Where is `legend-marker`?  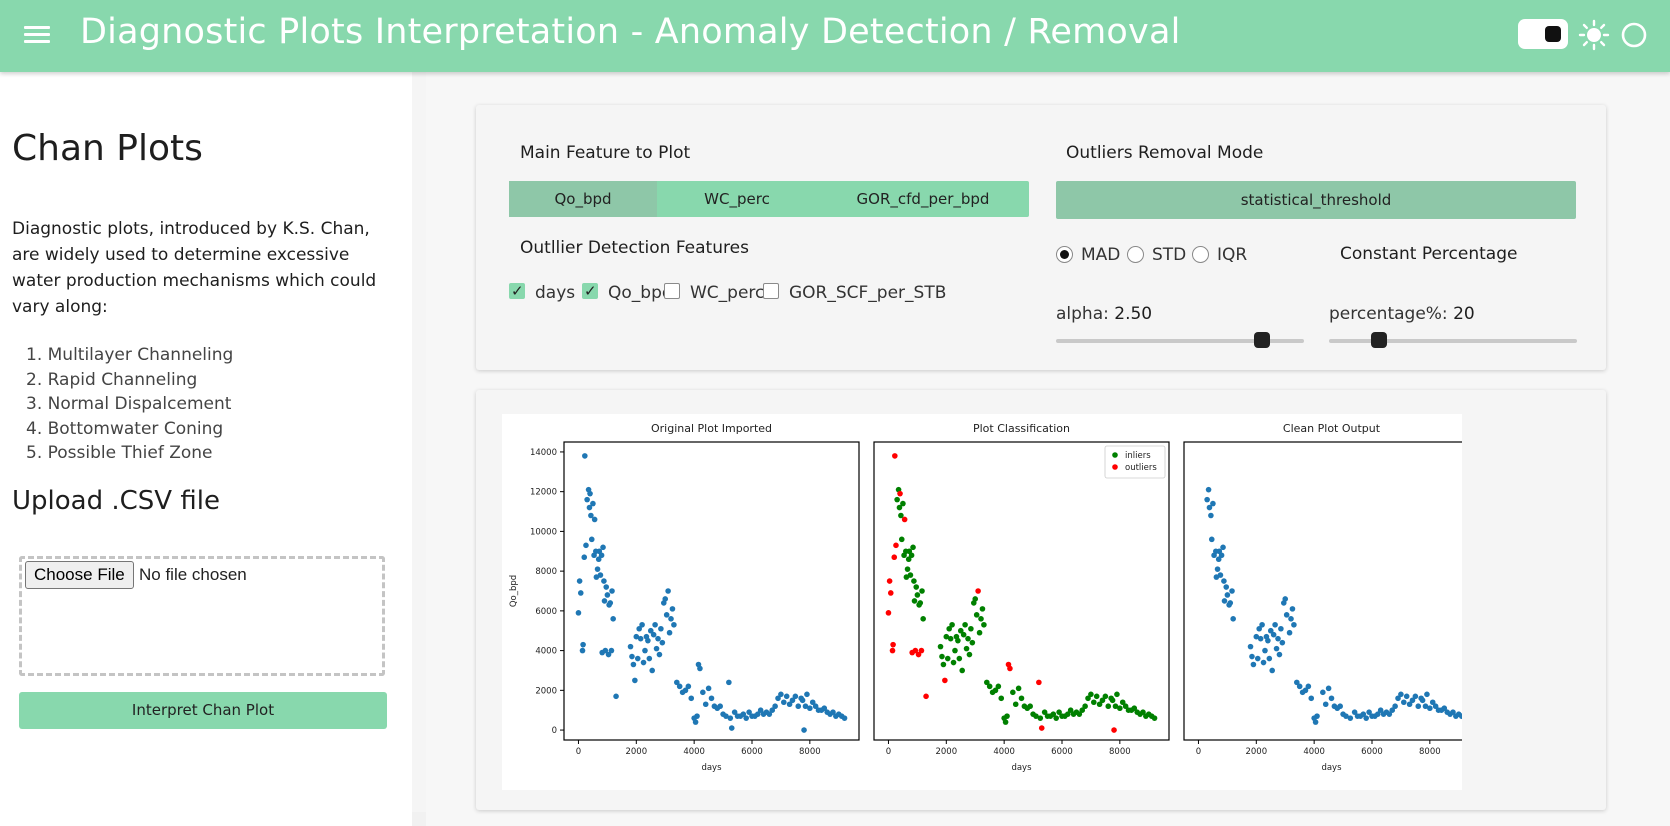 legend-marker is located at coordinates (1115, 455).